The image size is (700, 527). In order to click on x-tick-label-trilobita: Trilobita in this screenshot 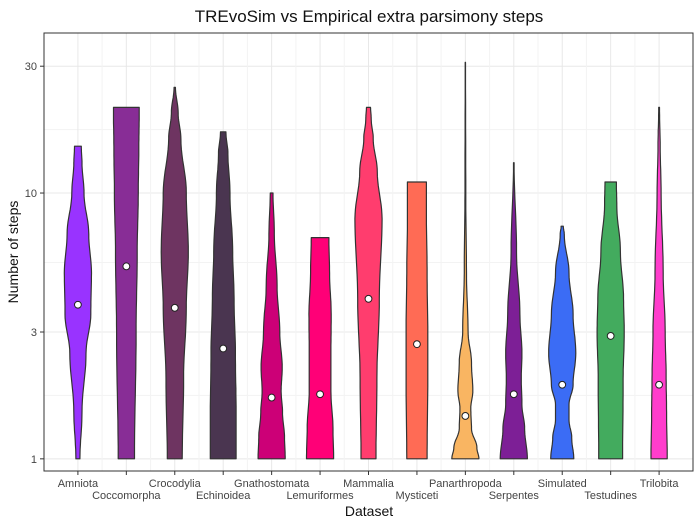, I will do `click(660, 484)`.